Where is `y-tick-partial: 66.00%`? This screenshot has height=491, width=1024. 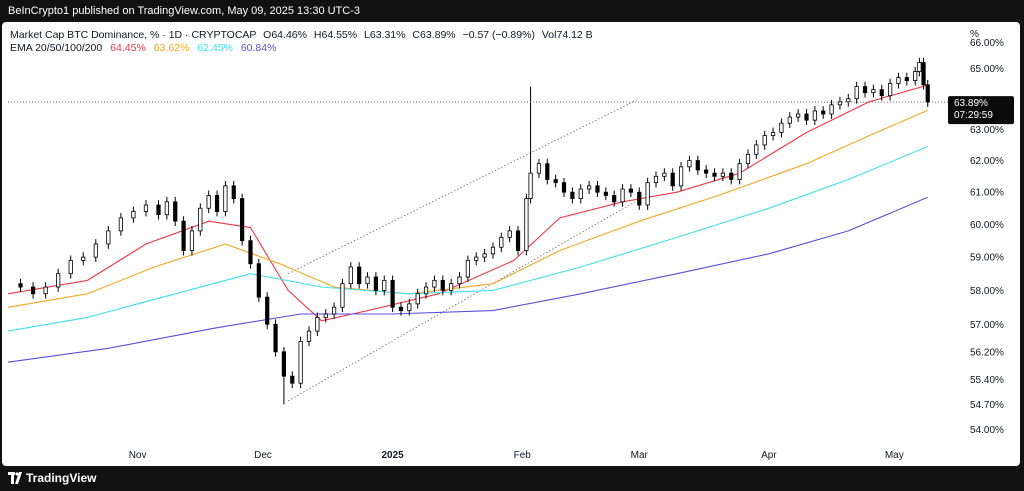 y-tick-partial: 66.00% is located at coordinates (987, 43).